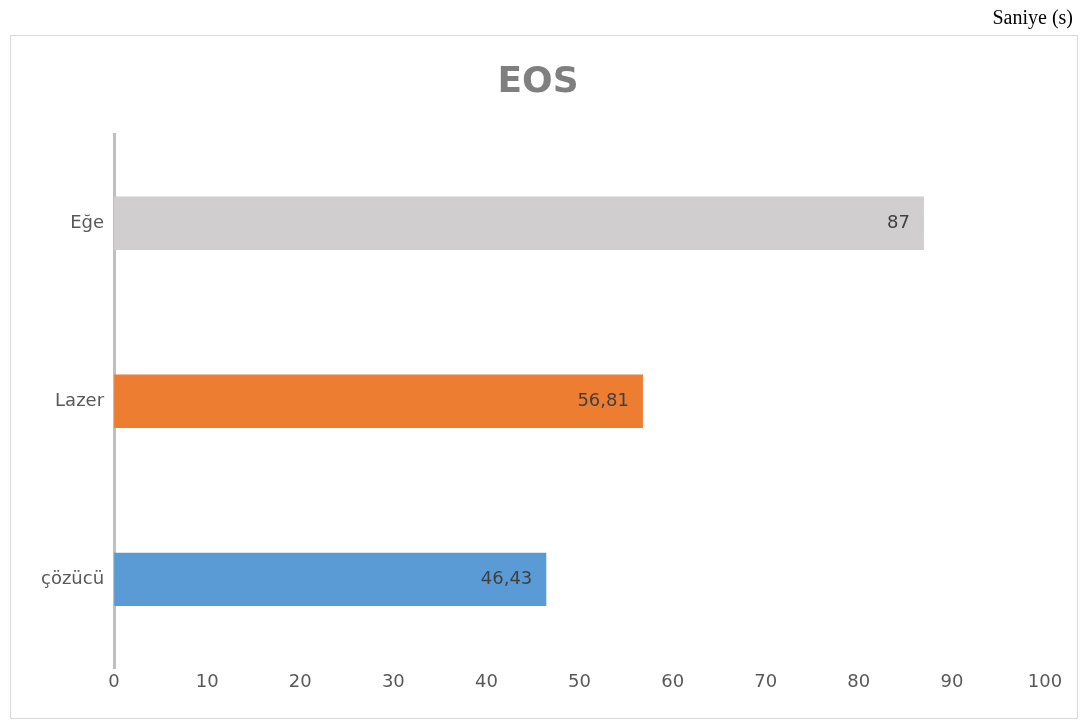 The image size is (1087, 722). What do you see at coordinates (87, 221) in the screenshot?
I see `y-tick-label: Eğe` at bounding box center [87, 221].